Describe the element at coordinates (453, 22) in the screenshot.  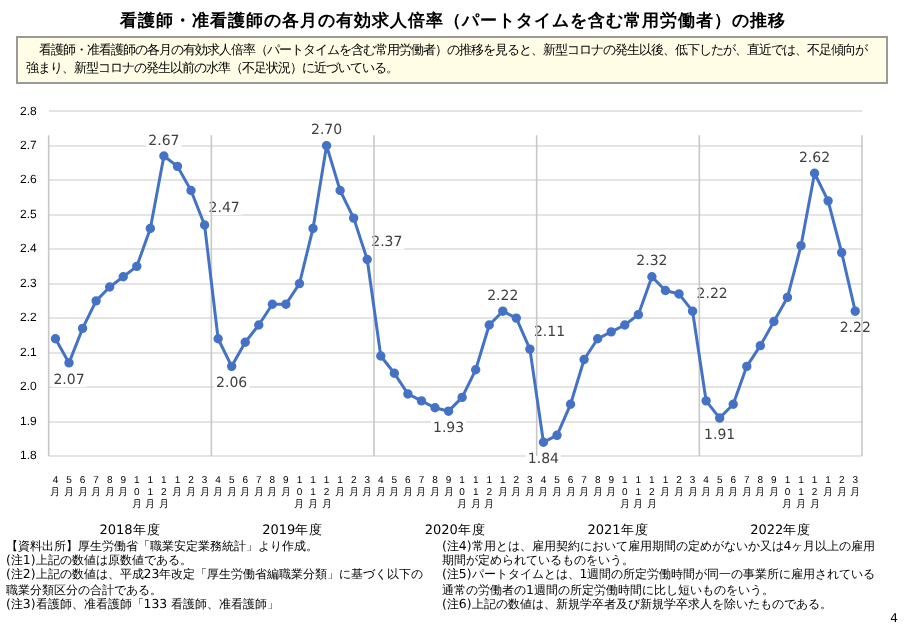
I see `chart-title: 看護師・准看護師の各月の有効求人倍率（パートタイムを含む常用労働者）の推移` at that location.